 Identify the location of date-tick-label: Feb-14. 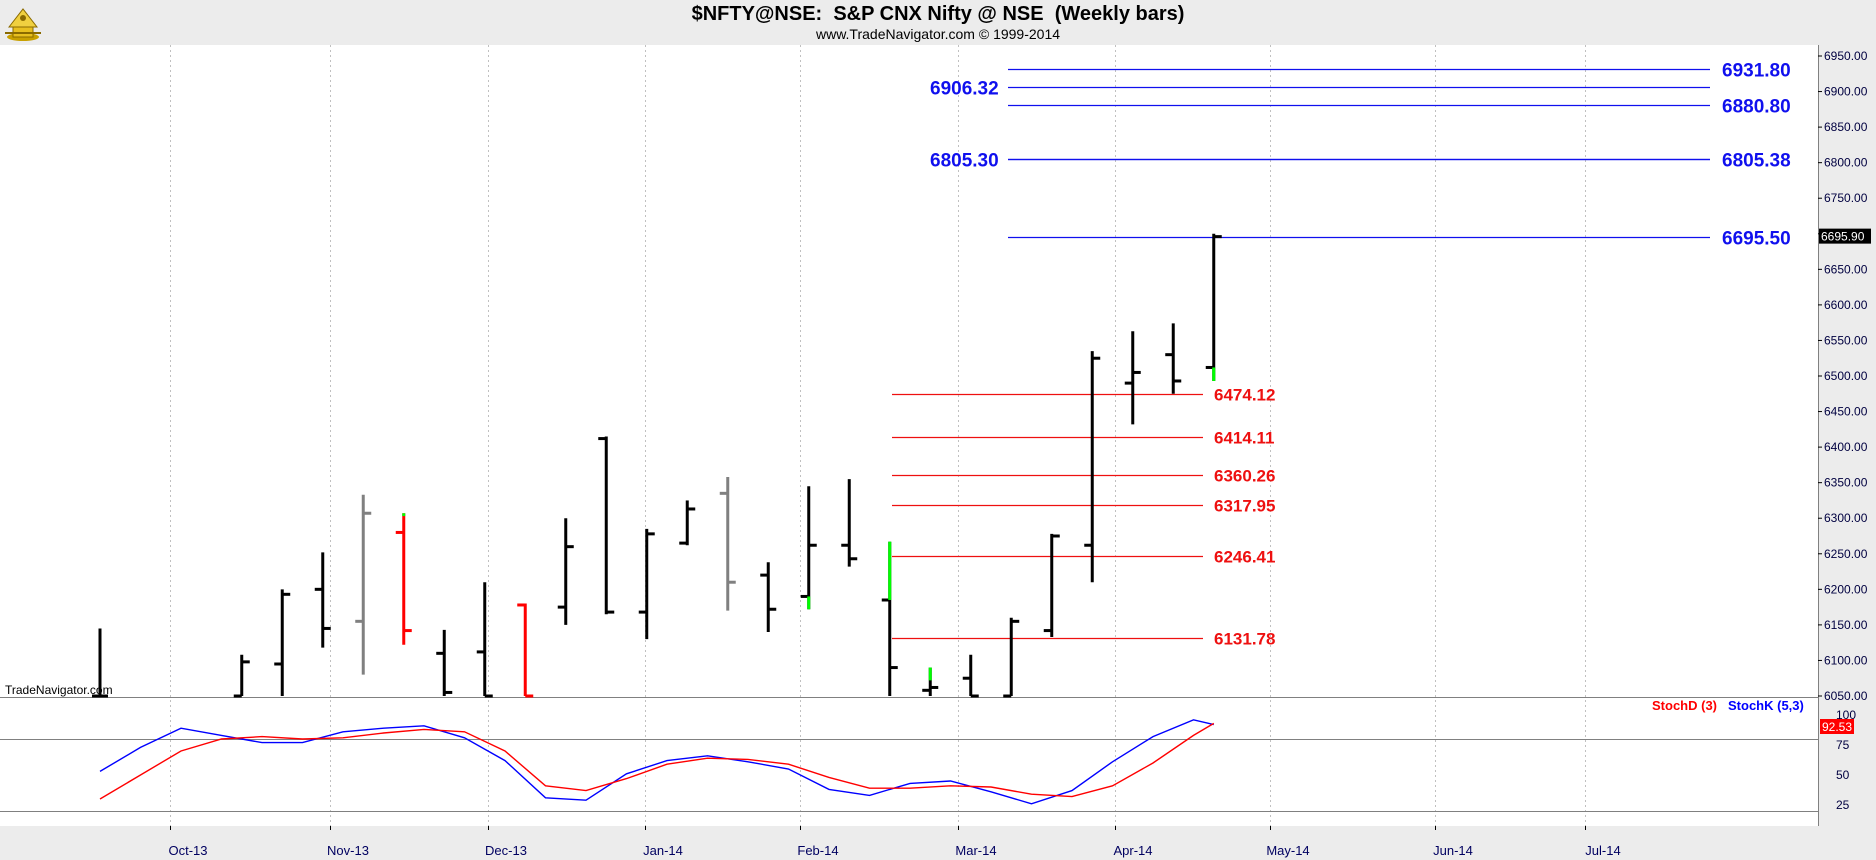
(817, 850).